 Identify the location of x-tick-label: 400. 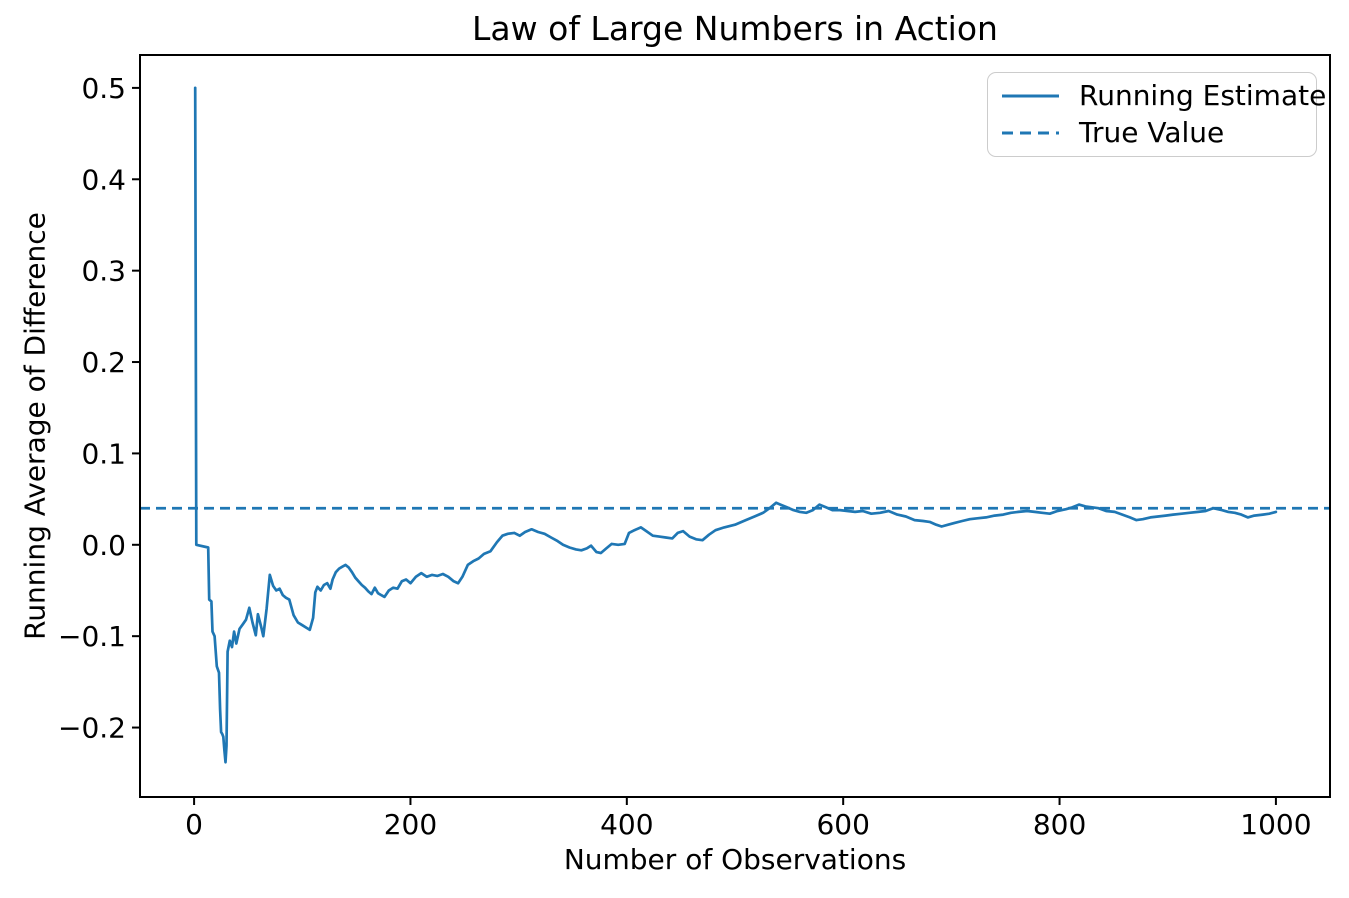
(626, 824).